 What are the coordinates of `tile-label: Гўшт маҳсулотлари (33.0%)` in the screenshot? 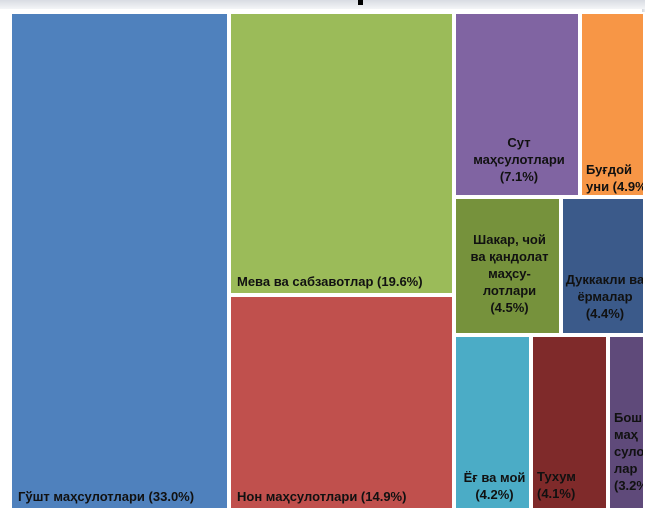 It's located at (106, 496).